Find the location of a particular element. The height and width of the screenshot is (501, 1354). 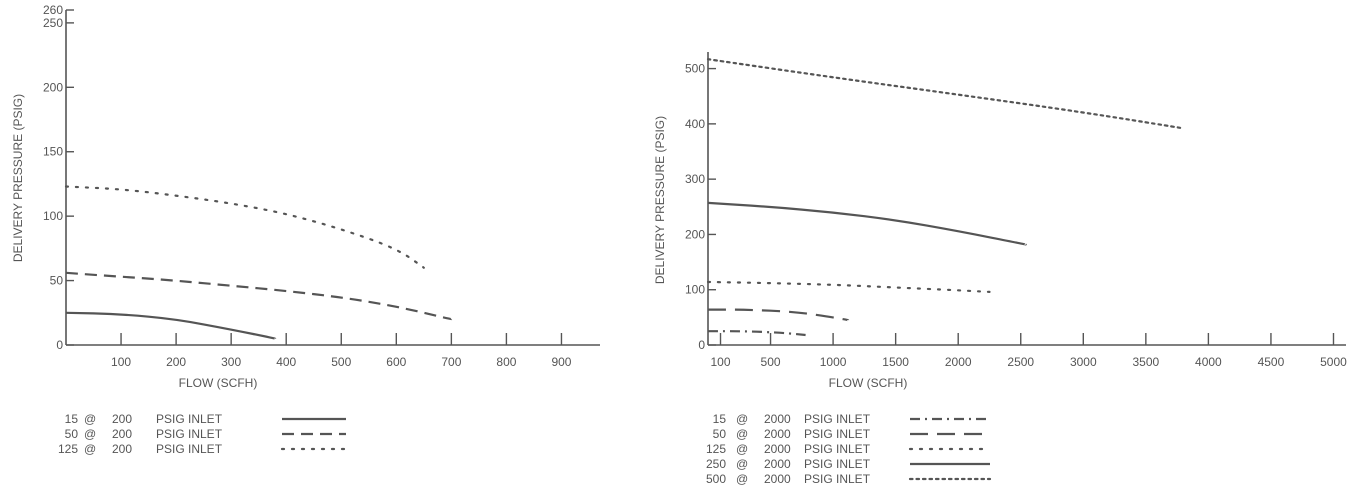

x-tick-label: 800 is located at coordinates (506, 362).